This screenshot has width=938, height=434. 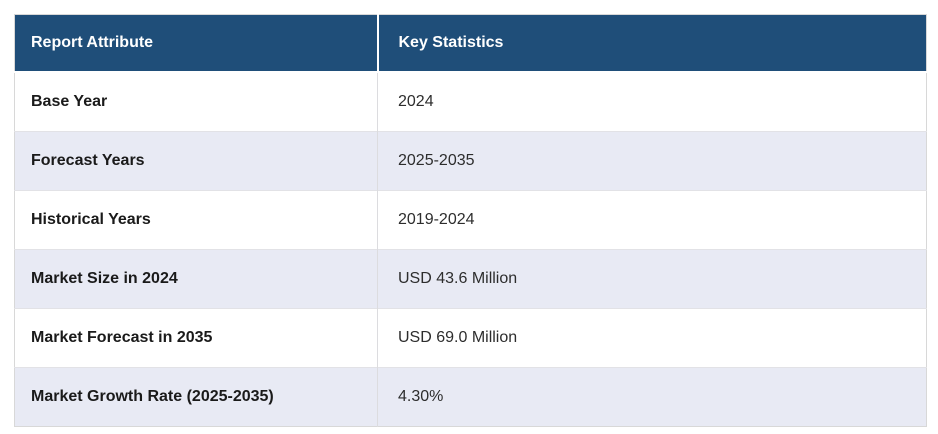 I want to click on table-row: Historical Years 2019-2024, so click(x=470, y=220).